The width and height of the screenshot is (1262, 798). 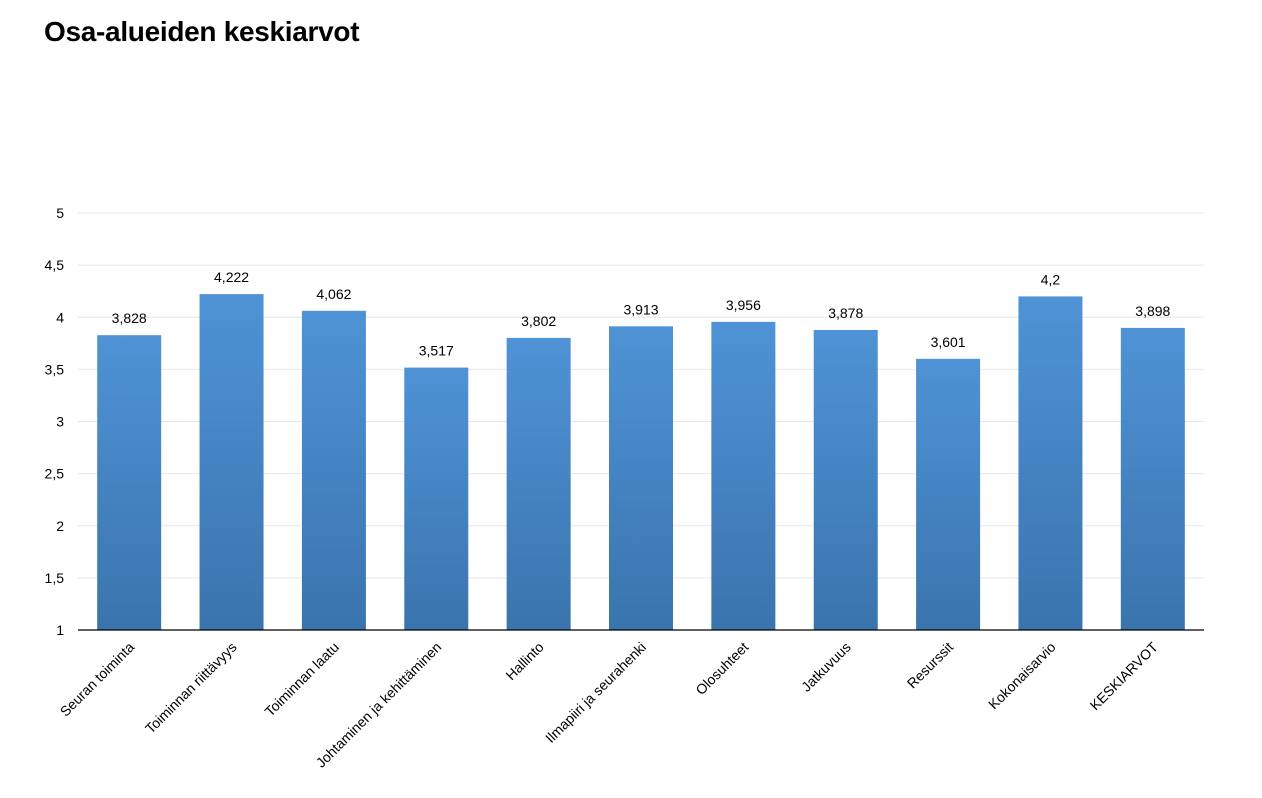 I want to click on x-tick-label: Ilmapiiri ja seurahenki, so click(x=595, y=692).